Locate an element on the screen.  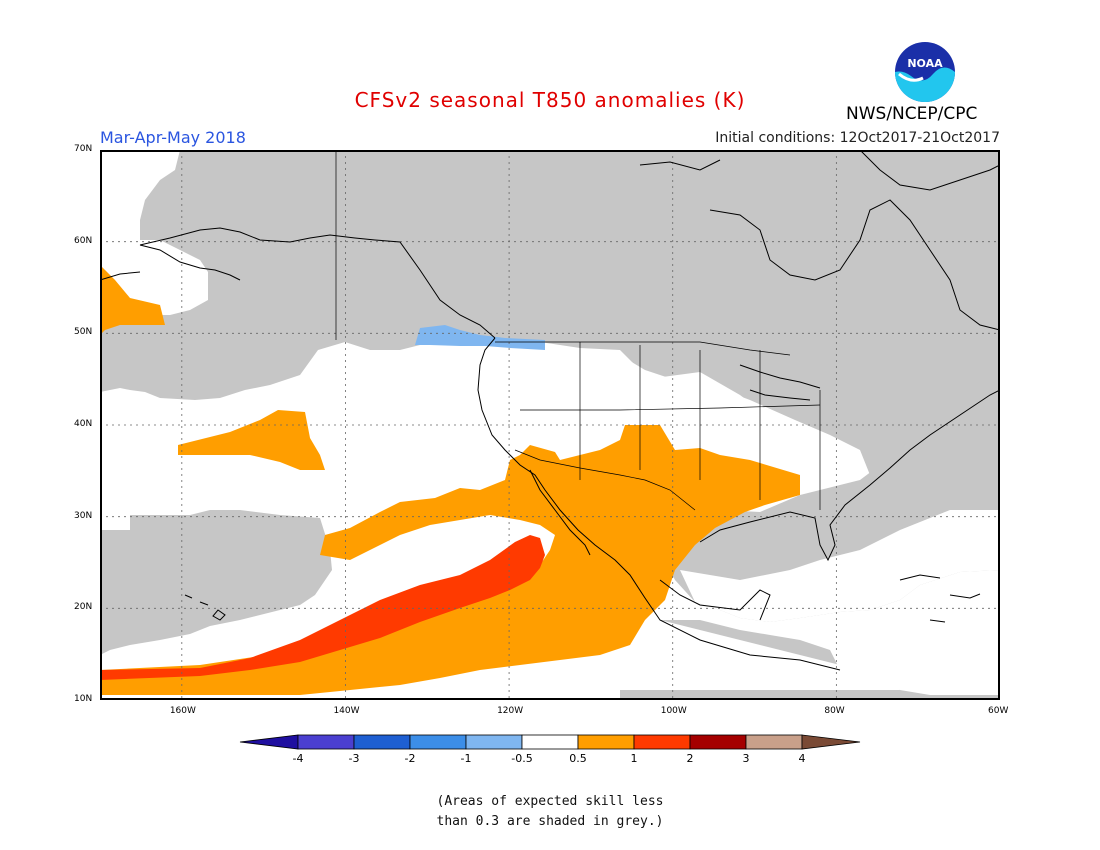
lat-label: 60N is located at coordinates (83, 240).